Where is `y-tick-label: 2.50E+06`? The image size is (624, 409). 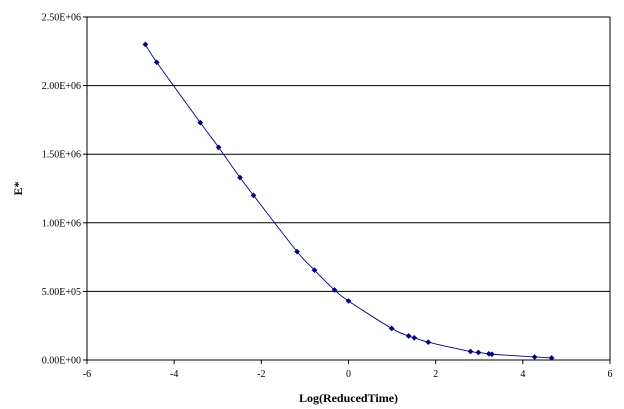 y-tick-label: 2.50E+06 is located at coordinates (61, 18).